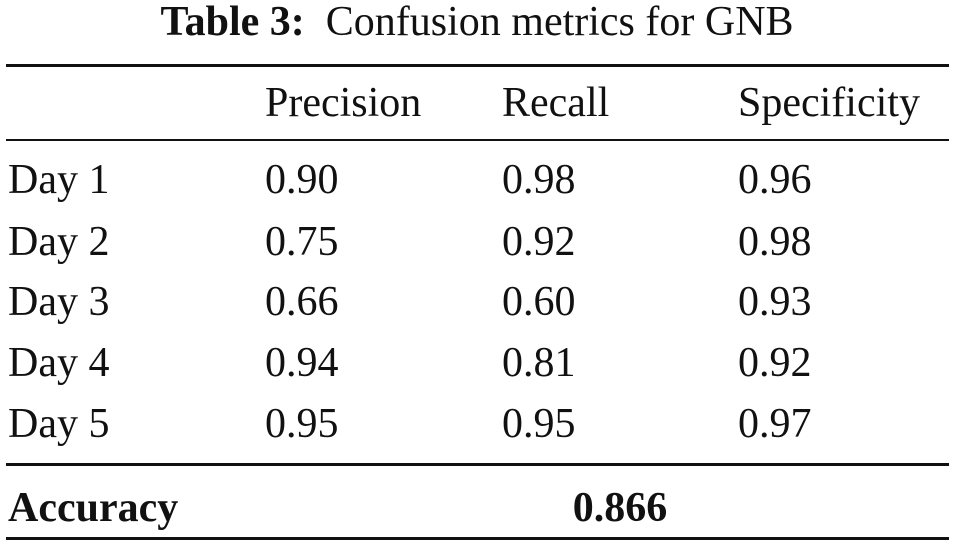 The image size is (954, 546). Describe the element at coordinates (59, 180) in the screenshot. I see `row-label: Day 1` at that location.